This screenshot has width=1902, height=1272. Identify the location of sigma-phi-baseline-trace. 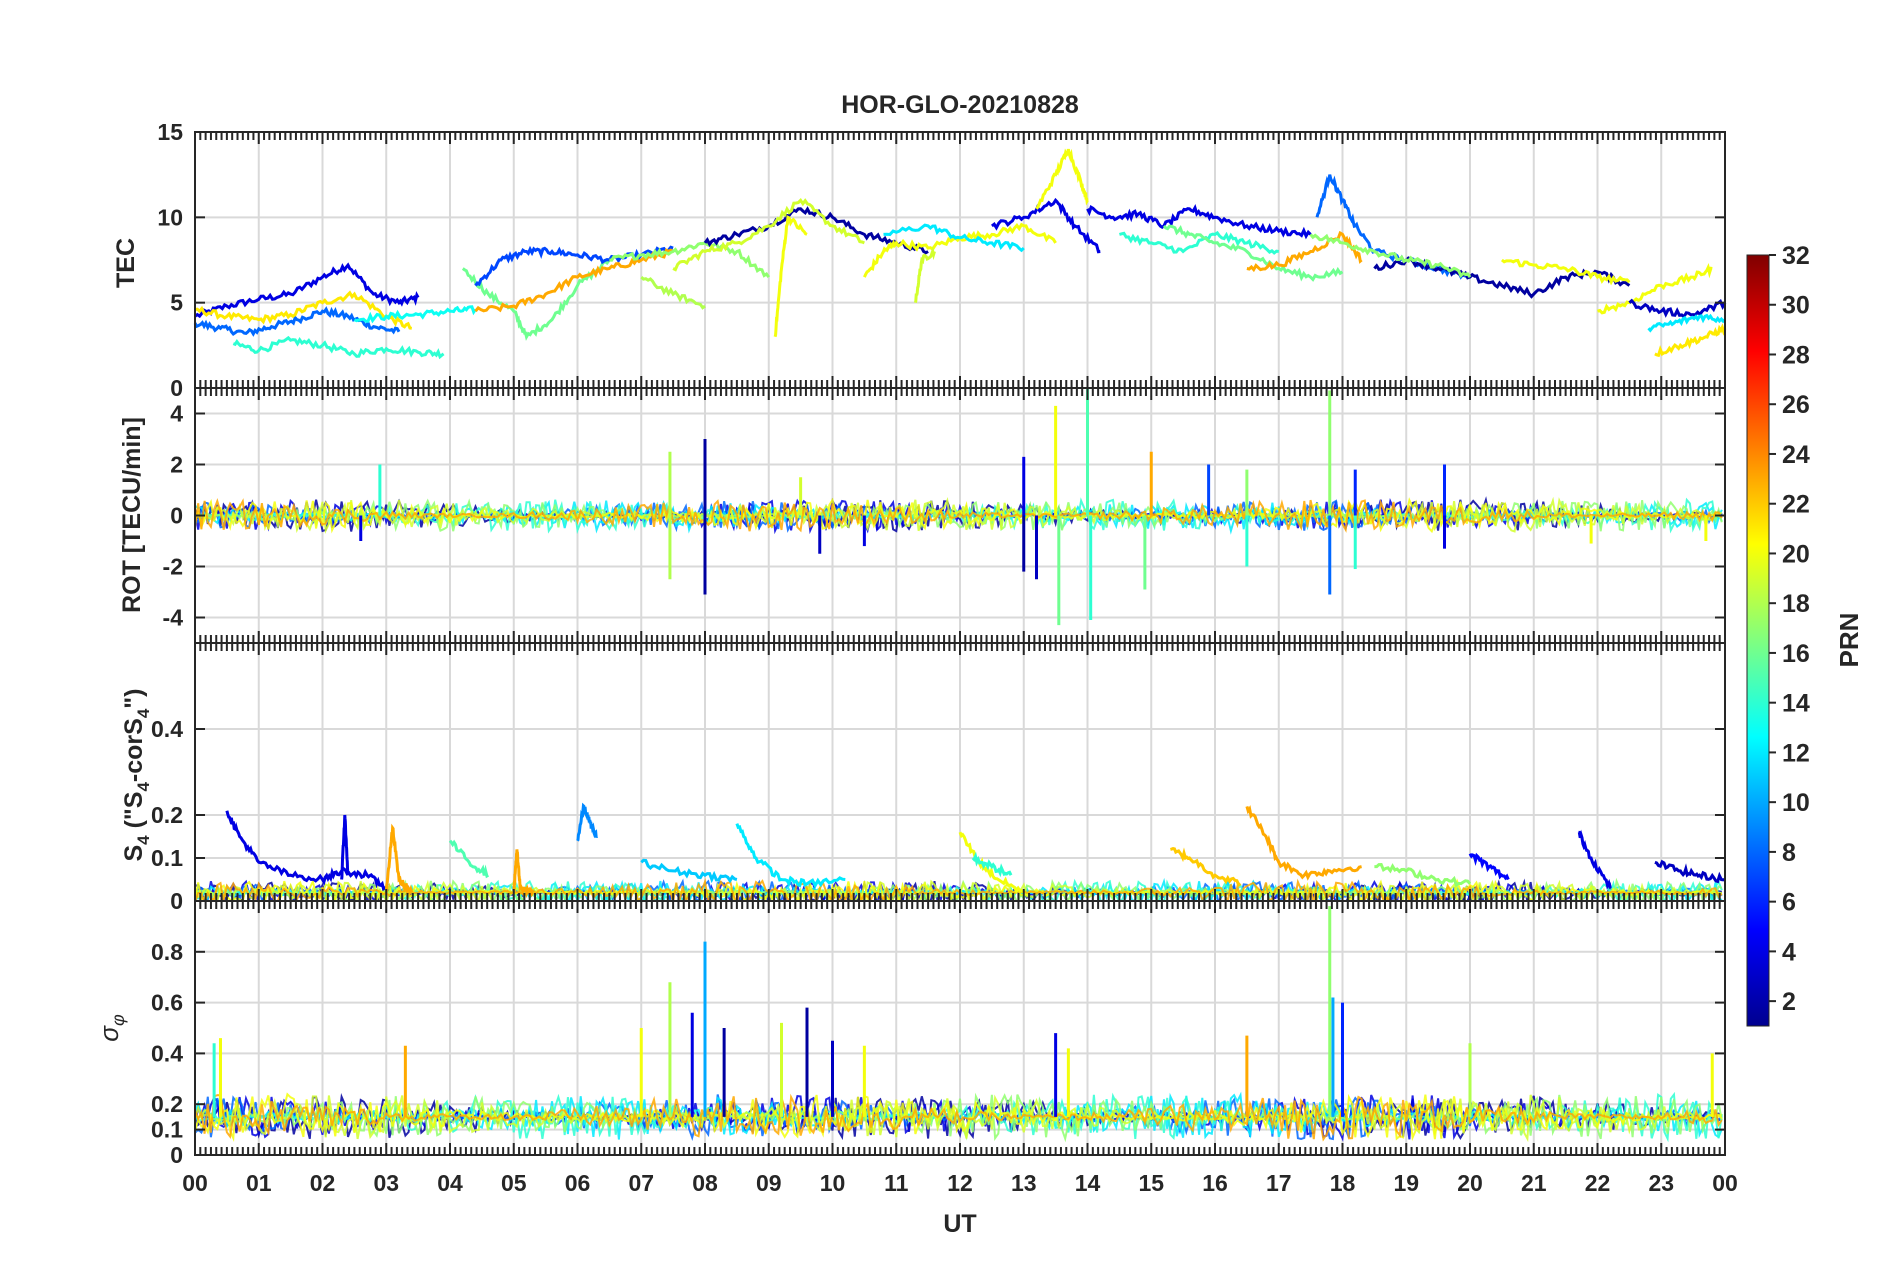
(958, 1117).